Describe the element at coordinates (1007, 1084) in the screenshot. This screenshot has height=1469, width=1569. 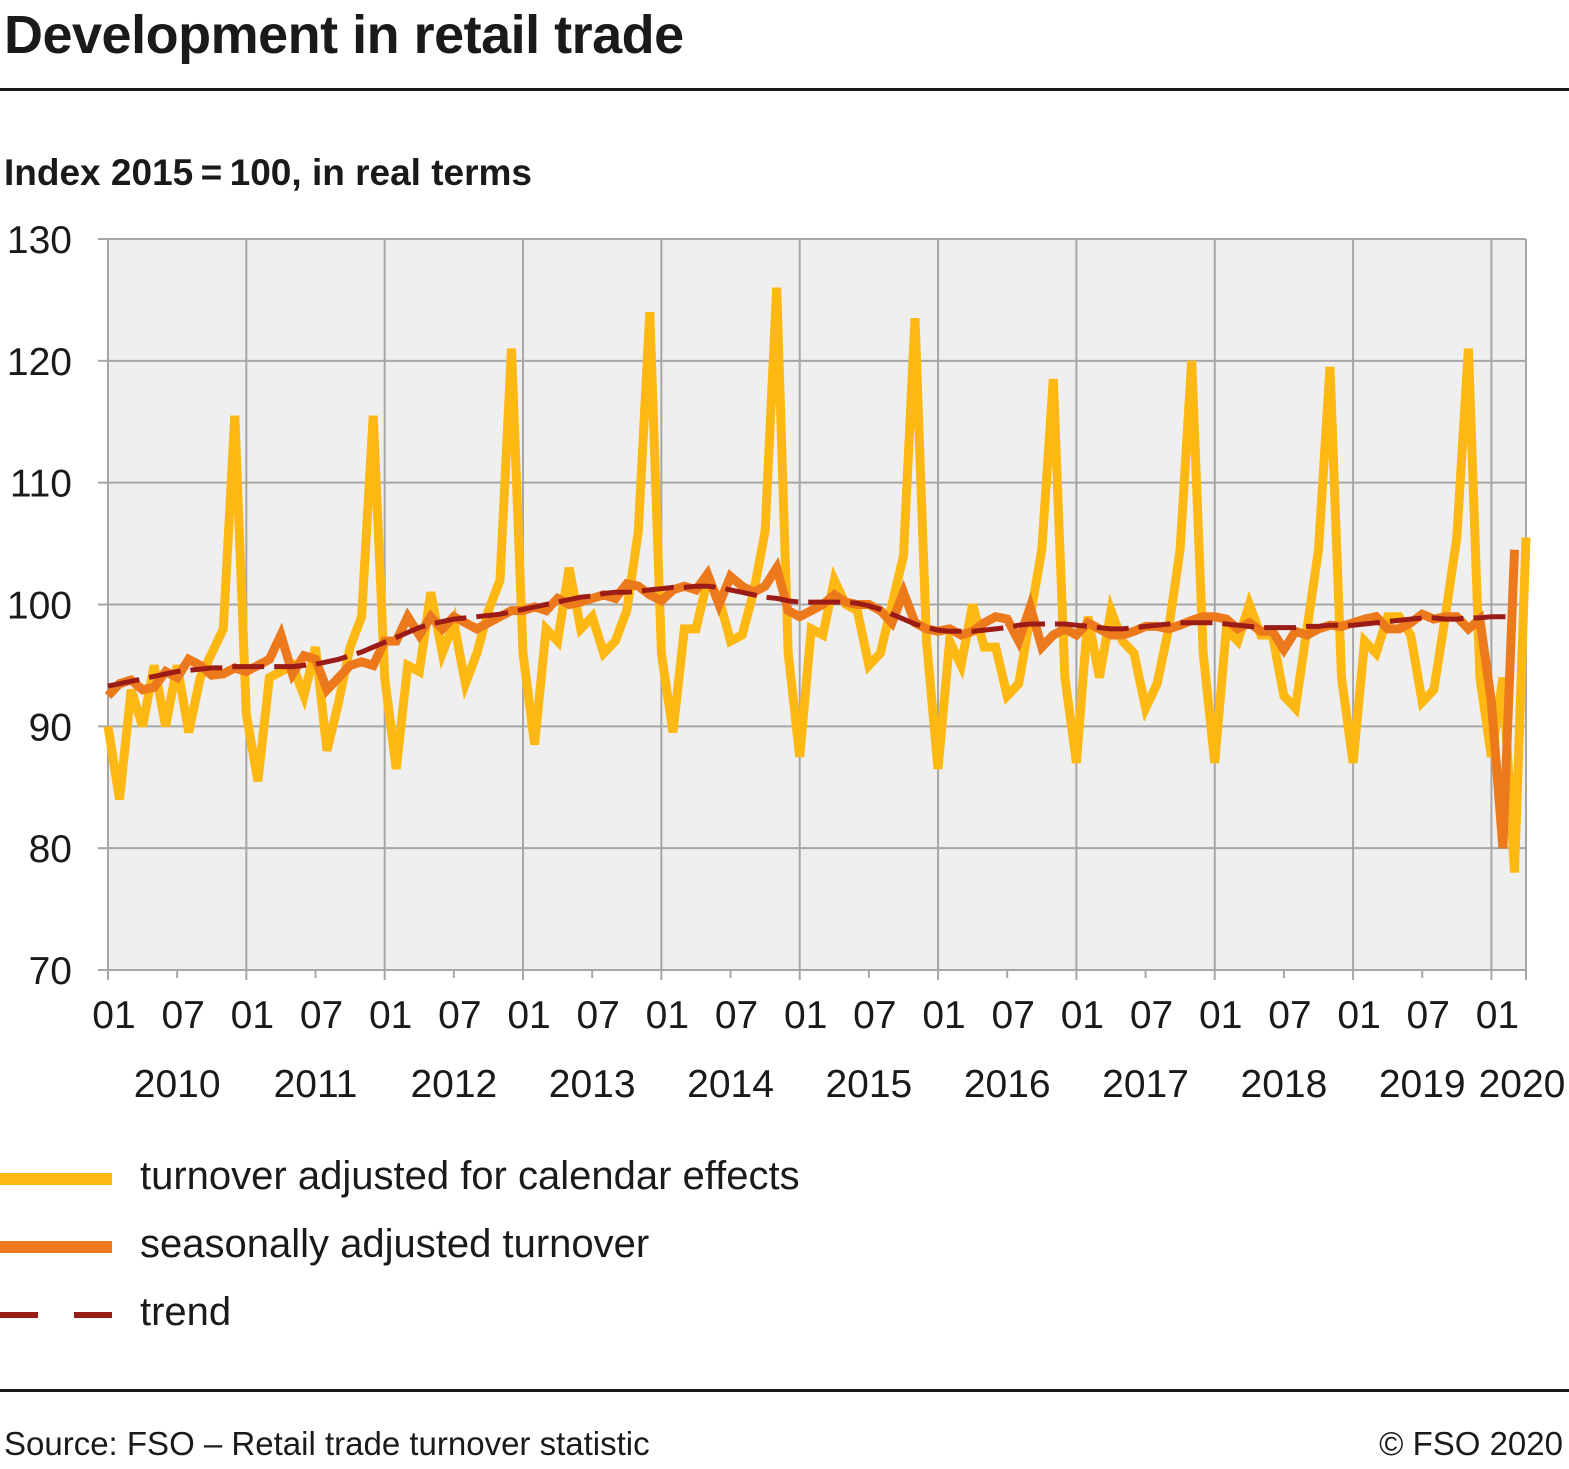
I see `year-label: 2016` at that location.